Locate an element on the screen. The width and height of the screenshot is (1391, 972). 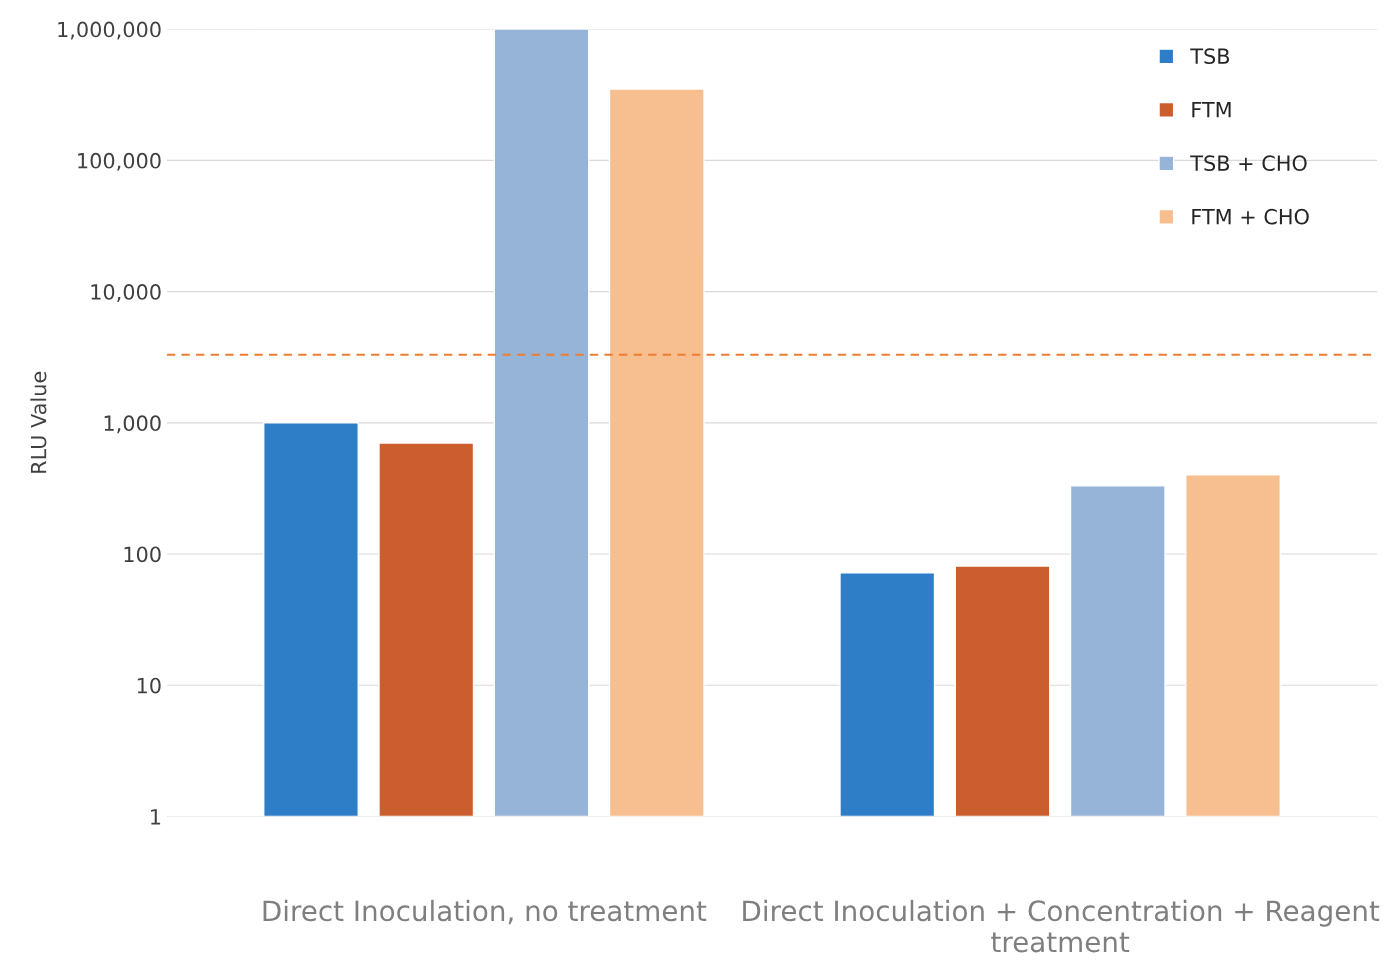
legend-label: FTM + CHO is located at coordinates (1250, 216).